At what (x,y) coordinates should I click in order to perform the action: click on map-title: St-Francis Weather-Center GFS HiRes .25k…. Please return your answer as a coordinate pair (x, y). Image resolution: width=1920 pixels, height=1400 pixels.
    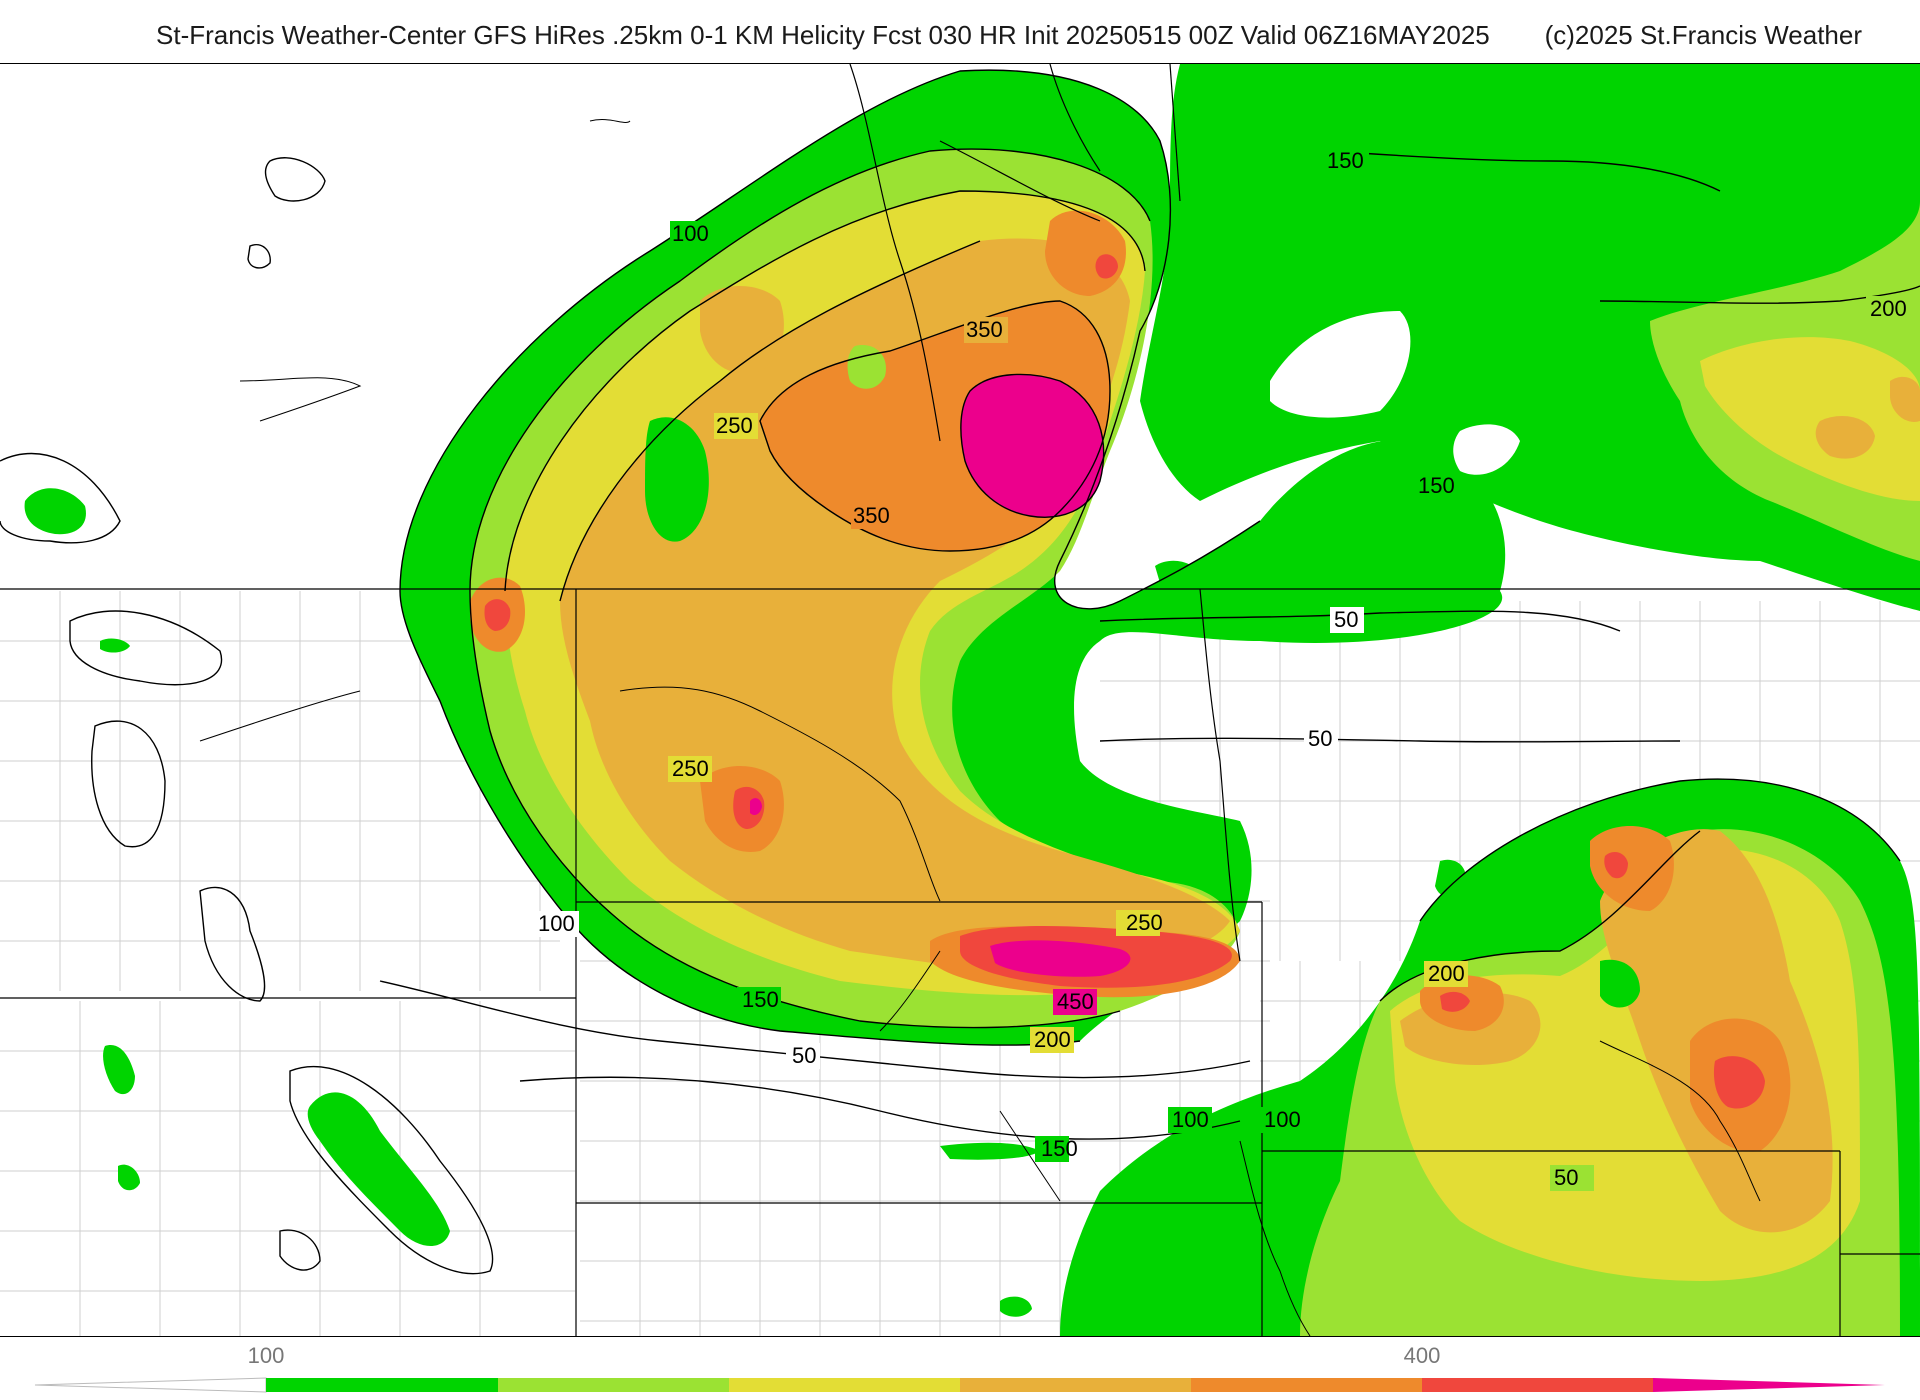
    Looking at the image, I should click on (823, 35).